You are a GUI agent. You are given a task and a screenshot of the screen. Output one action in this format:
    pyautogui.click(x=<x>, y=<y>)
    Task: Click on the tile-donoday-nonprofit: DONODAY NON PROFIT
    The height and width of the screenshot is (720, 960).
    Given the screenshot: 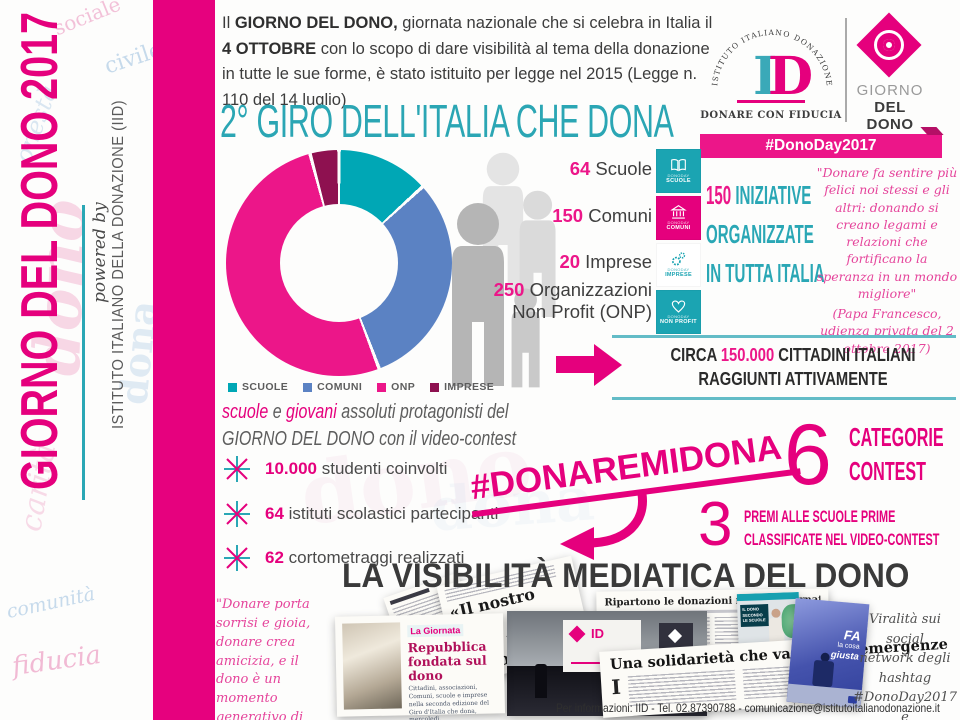 What is the action you would take?
    pyautogui.click(x=678, y=312)
    